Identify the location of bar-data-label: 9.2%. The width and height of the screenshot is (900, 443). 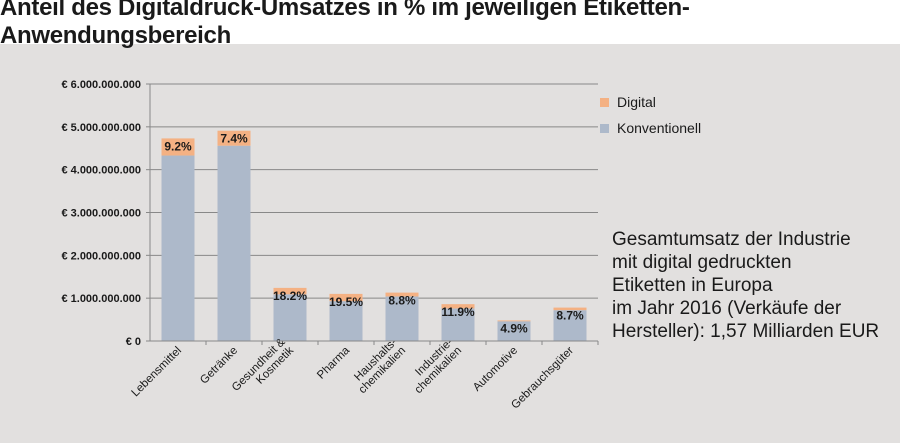
(178, 146).